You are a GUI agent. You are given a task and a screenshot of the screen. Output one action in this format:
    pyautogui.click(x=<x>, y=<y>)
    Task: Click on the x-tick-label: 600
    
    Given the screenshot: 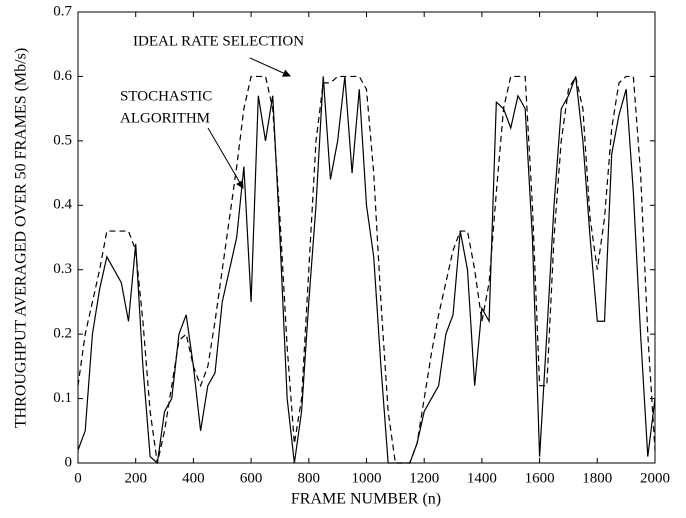 What is the action you would take?
    pyautogui.click(x=251, y=478)
    